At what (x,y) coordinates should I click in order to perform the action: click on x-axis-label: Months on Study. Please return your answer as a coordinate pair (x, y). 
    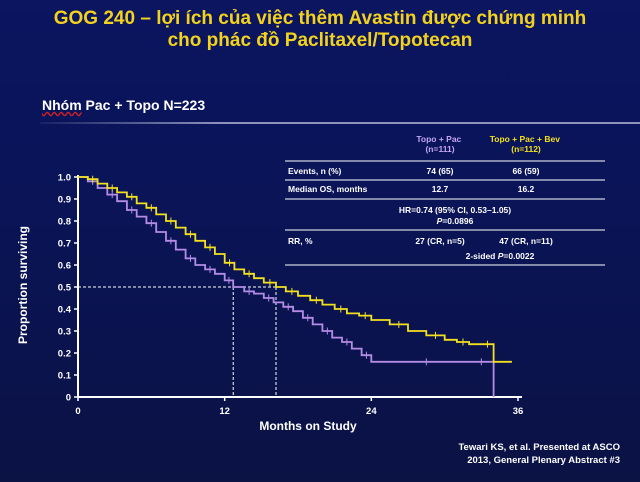
    Looking at the image, I should click on (308, 426).